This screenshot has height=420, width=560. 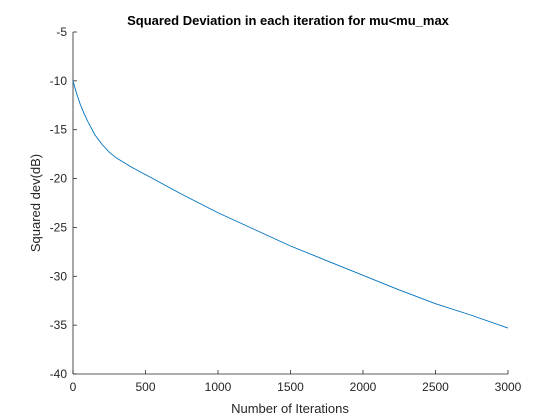 I want to click on y-tick-label: -10, so click(x=59, y=81).